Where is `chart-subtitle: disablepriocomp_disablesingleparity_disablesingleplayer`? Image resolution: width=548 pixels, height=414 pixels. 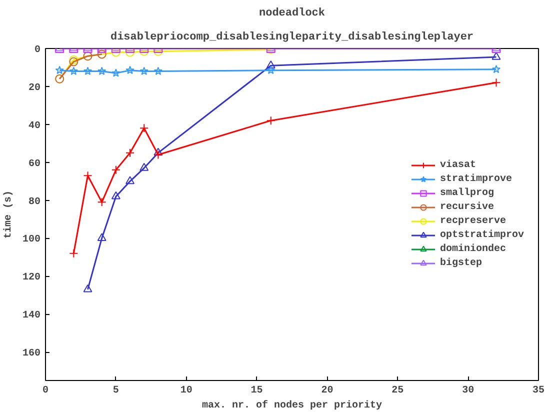 chart-subtitle: disablepriocomp_disablesingleparity_disablesingleplayer is located at coordinates (292, 38).